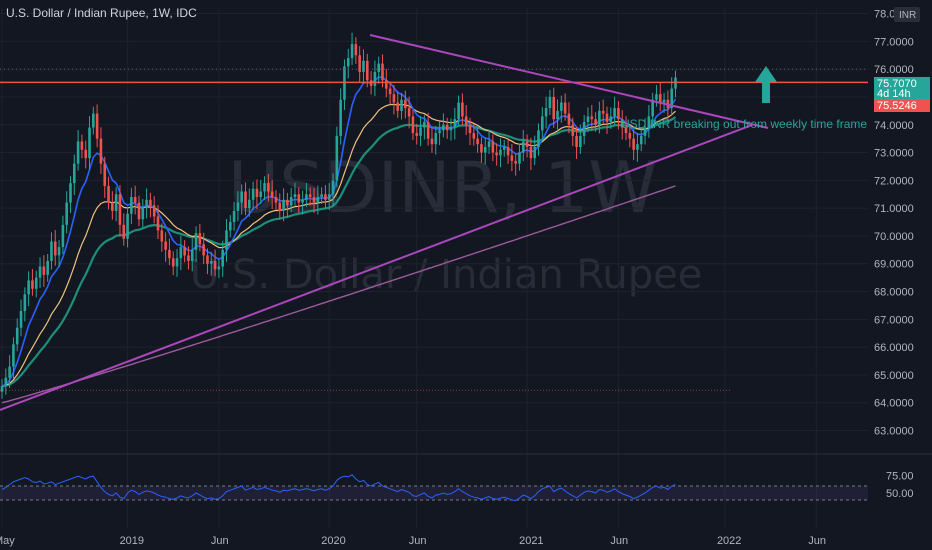 This screenshot has height=550, width=932. What do you see at coordinates (413, 541) in the screenshot?
I see `time-axis: May 2019 Jun 2020 Jun 2021 Jun 2022 Jun` at bounding box center [413, 541].